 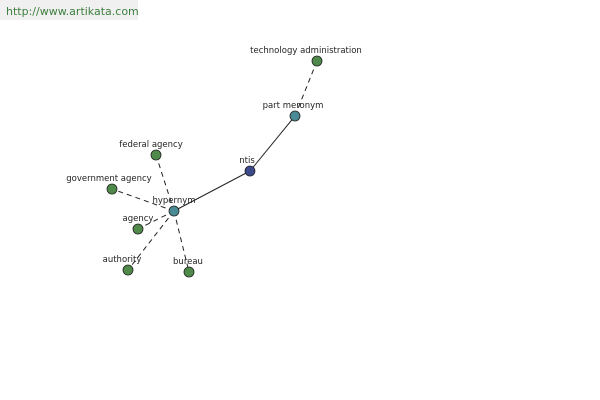 What do you see at coordinates (188, 262) in the screenshot?
I see `node-label: bureau` at bounding box center [188, 262].